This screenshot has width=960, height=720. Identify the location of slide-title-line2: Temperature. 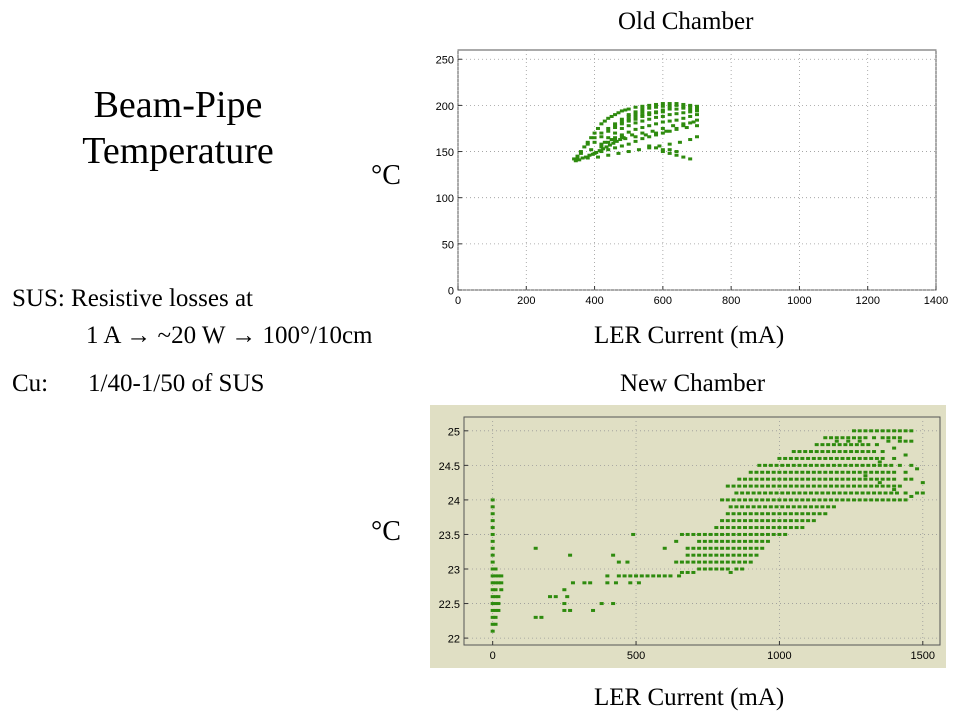
(178, 151).